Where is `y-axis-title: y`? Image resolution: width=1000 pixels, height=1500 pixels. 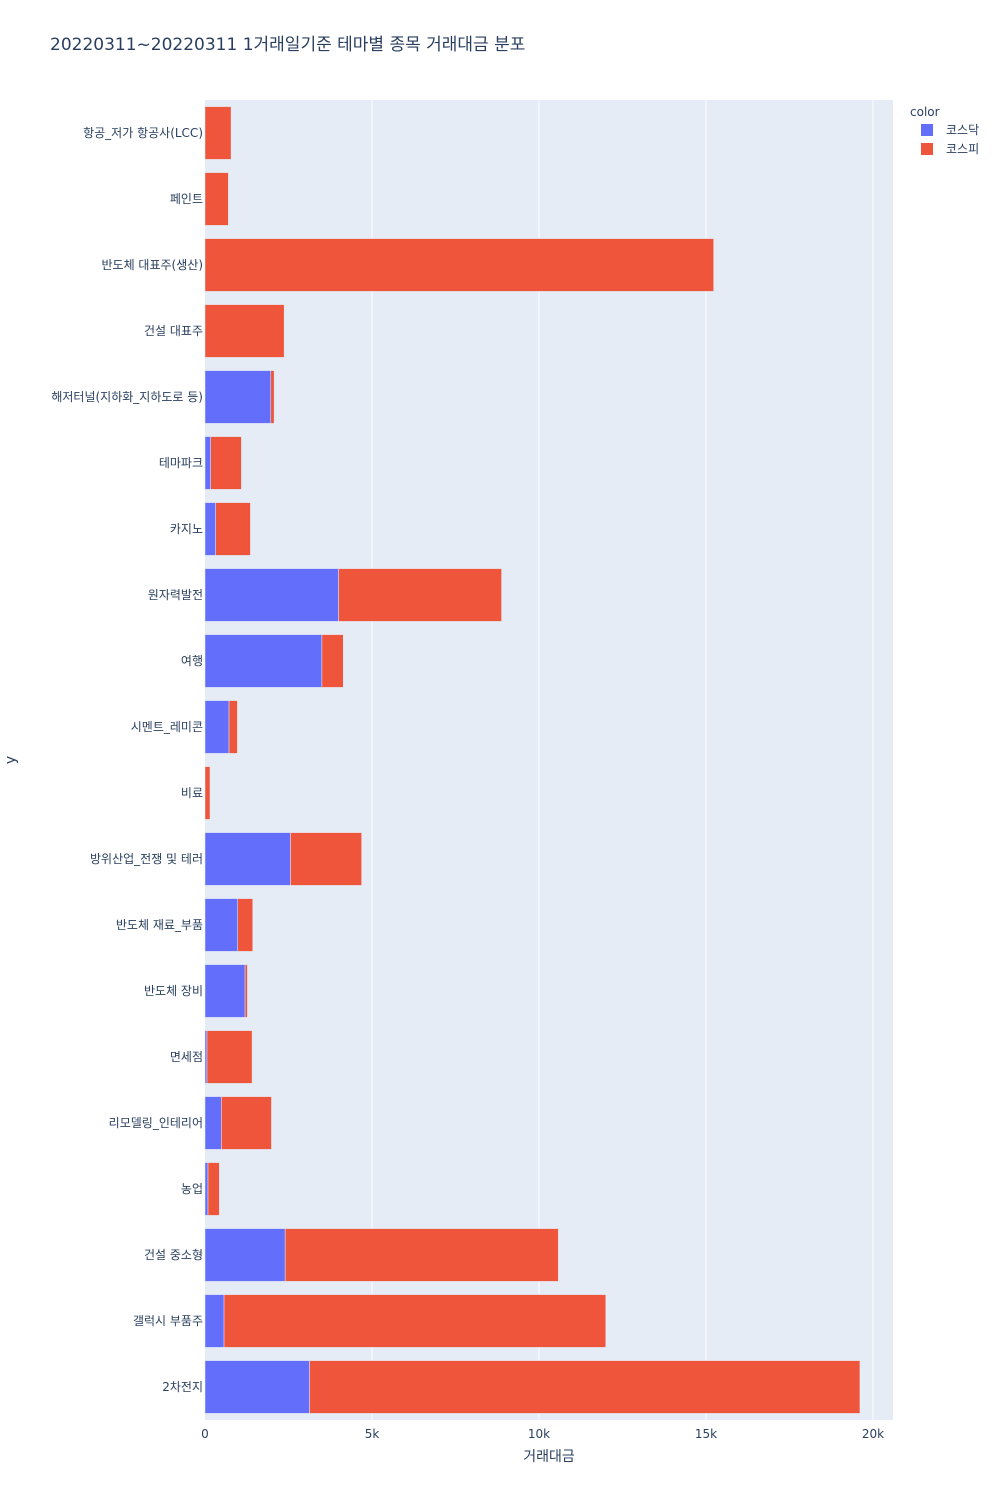
y-axis-title: y is located at coordinates (11, 760).